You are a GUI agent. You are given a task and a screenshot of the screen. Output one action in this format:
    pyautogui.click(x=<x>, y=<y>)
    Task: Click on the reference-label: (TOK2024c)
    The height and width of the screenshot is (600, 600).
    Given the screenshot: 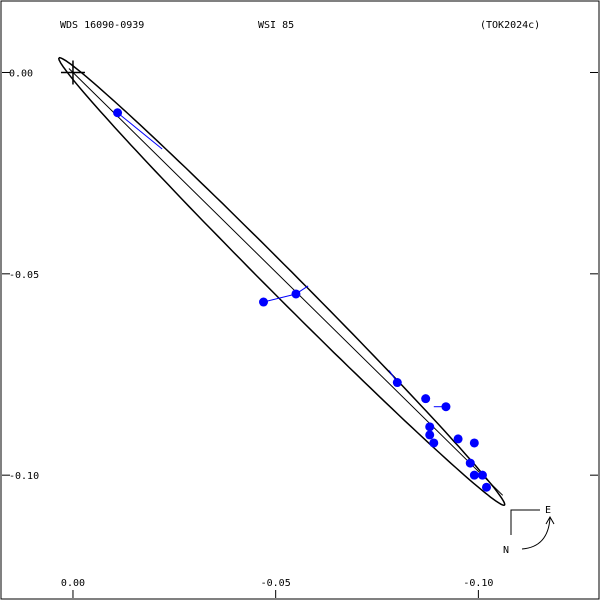 What is the action you would take?
    pyautogui.click(x=510, y=25)
    